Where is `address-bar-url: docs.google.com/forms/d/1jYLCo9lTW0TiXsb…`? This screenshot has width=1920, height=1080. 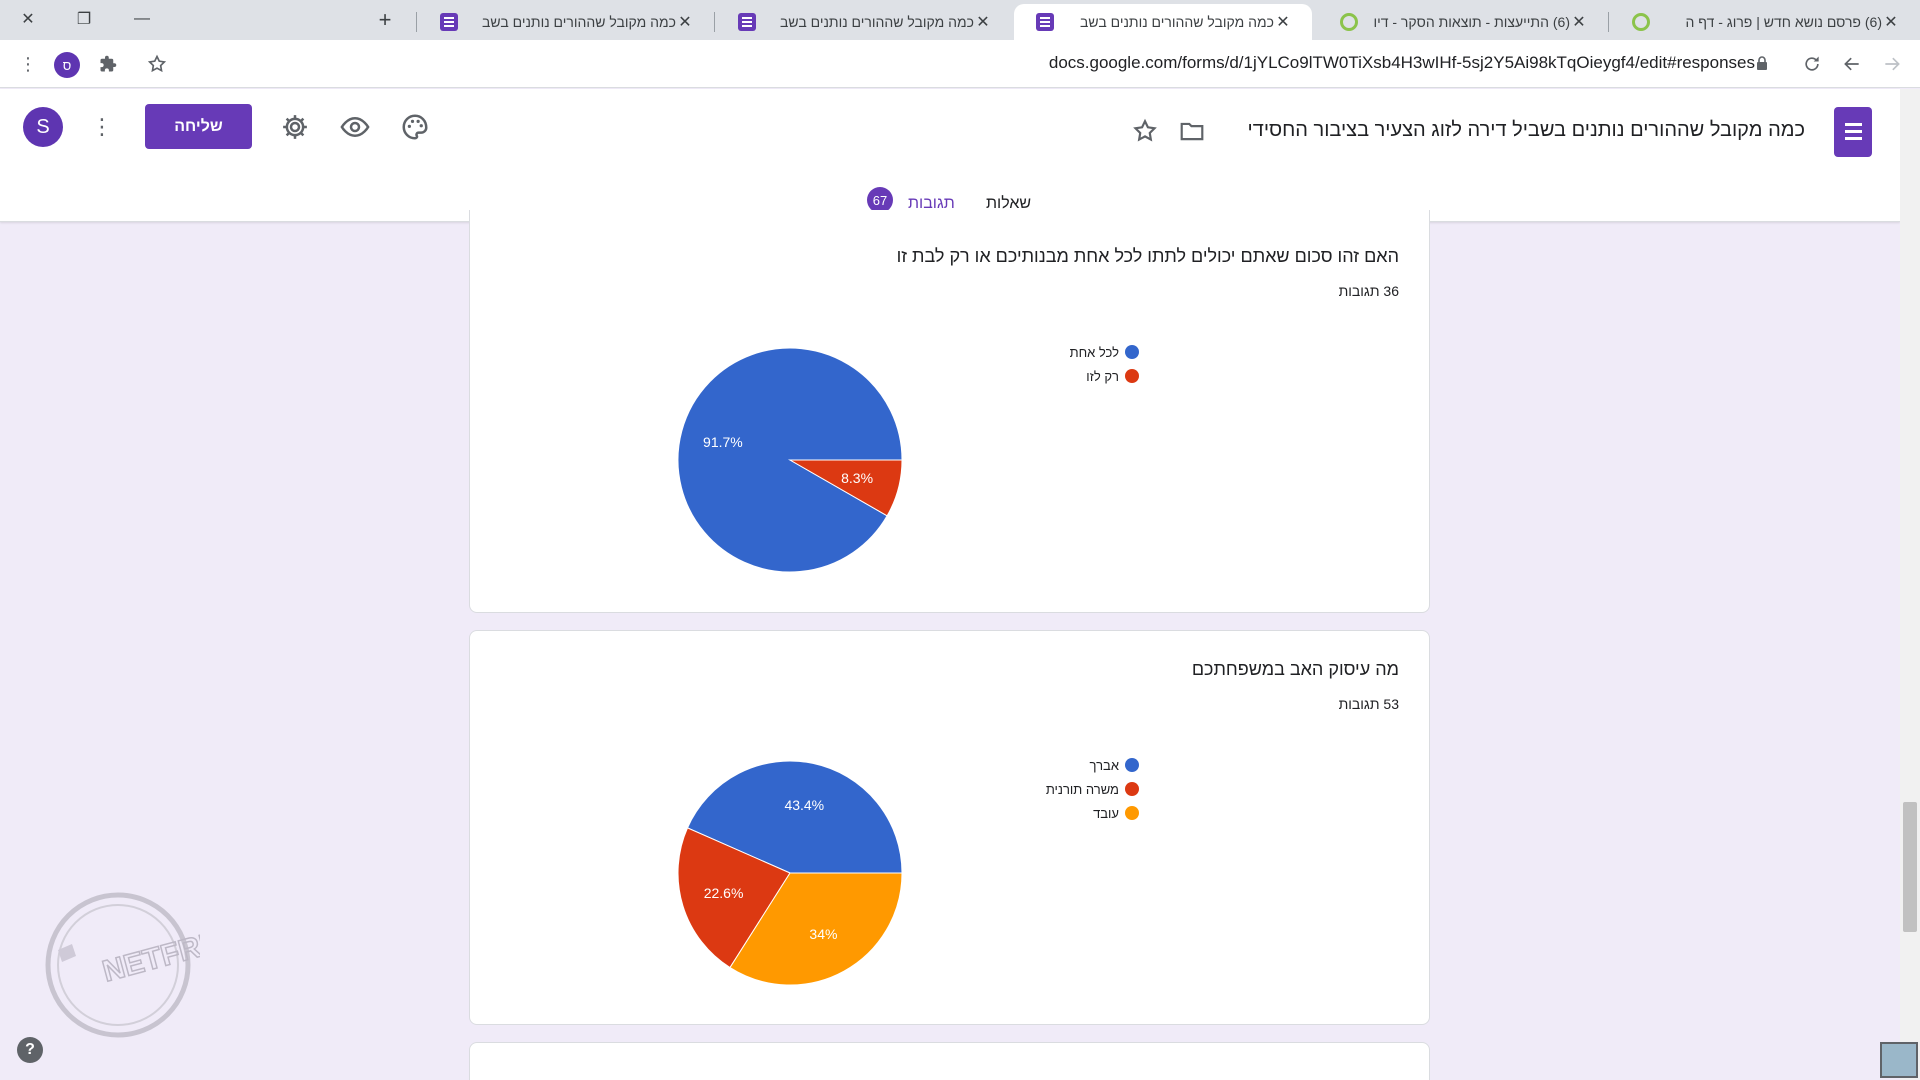 address-bar-url: docs.google.com/forms/d/1jYLCo9lTW0TiXsb… is located at coordinates (1401, 62).